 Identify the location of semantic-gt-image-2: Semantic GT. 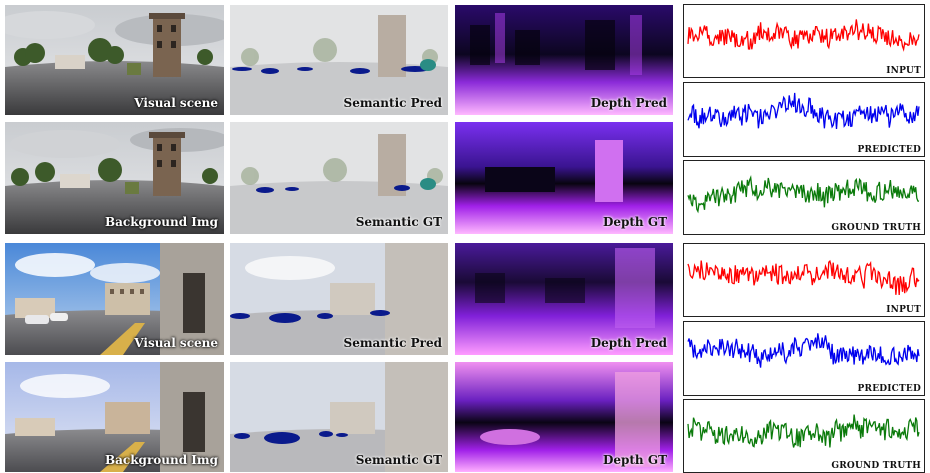
(339, 417).